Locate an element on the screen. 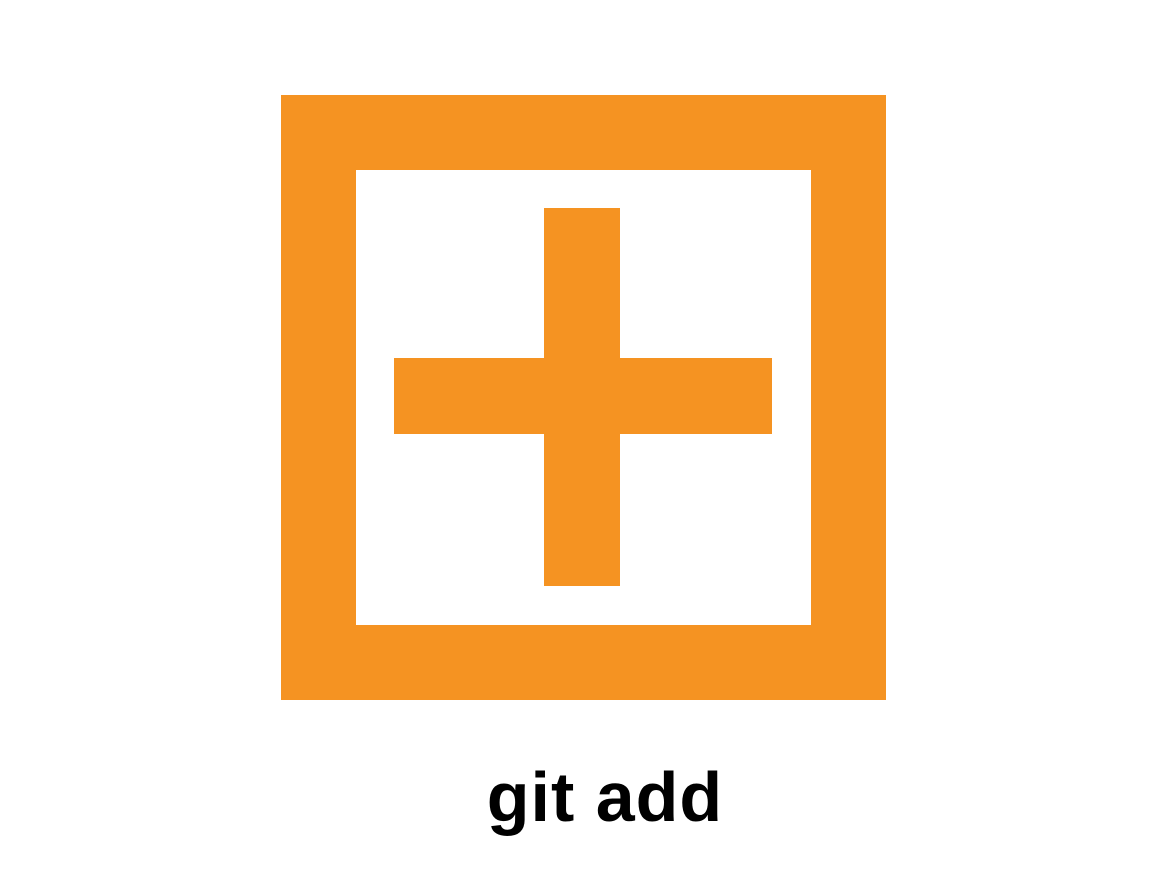 The height and width of the screenshot is (877, 1168). plus-horizontal-bar is located at coordinates (583, 396).